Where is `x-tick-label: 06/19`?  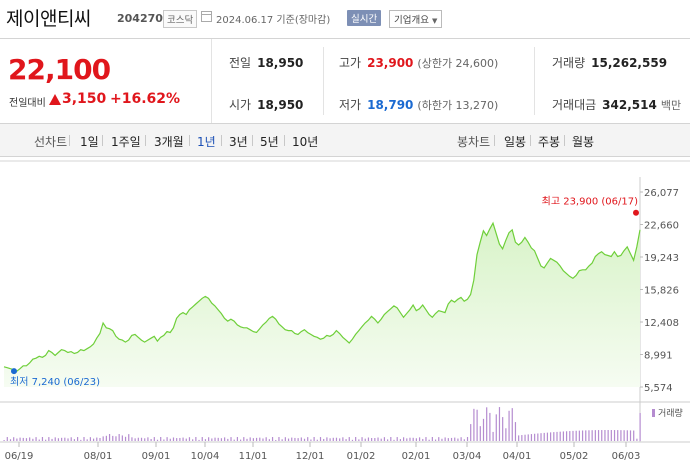
x-tick-label: 06/19 is located at coordinates (19, 456).